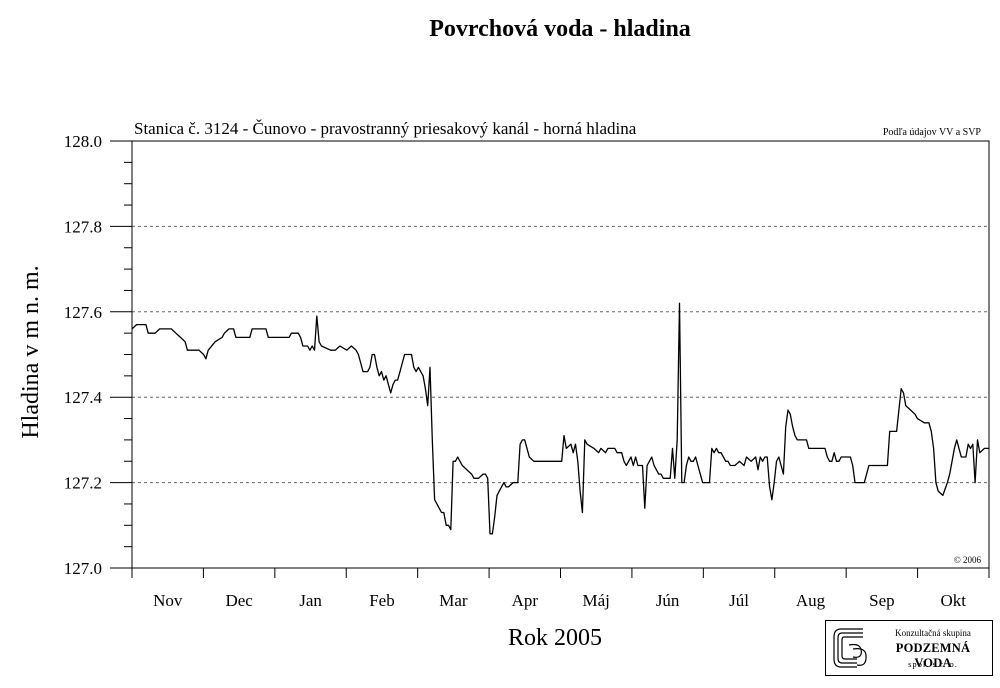 This screenshot has height=688, width=1000. I want to click on x-tick-label: Júl, so click(739, 600).